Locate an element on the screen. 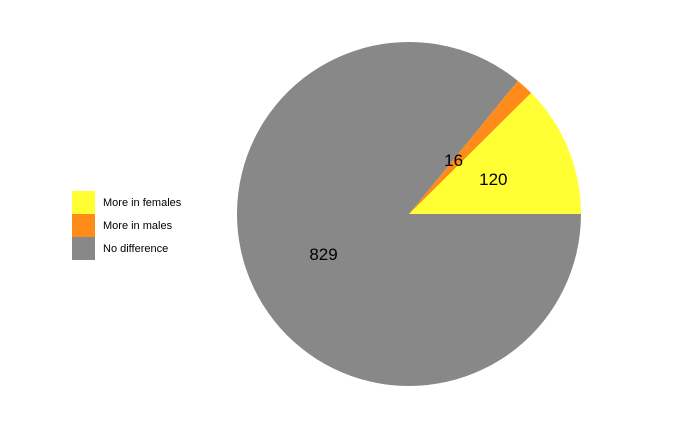 Image resolution: width=697 pixels, height=430 pixels. legend-label-more-in-females: More in females is located at coordinates (142, 202).